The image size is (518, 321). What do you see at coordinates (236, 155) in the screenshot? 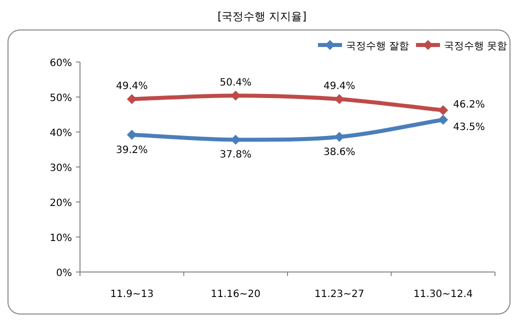
I see `data-label: 37.8%` at bounding box center [236, 155].